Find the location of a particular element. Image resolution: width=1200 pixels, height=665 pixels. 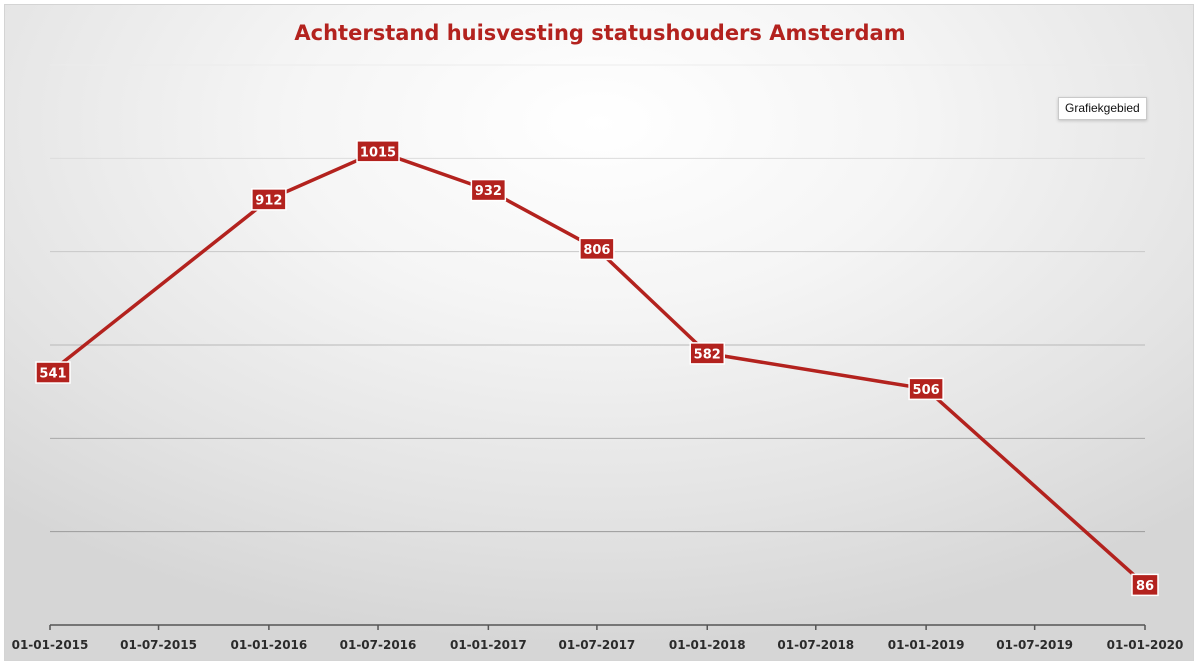

data-label-value: 506 is located at coordinates (926, 390).